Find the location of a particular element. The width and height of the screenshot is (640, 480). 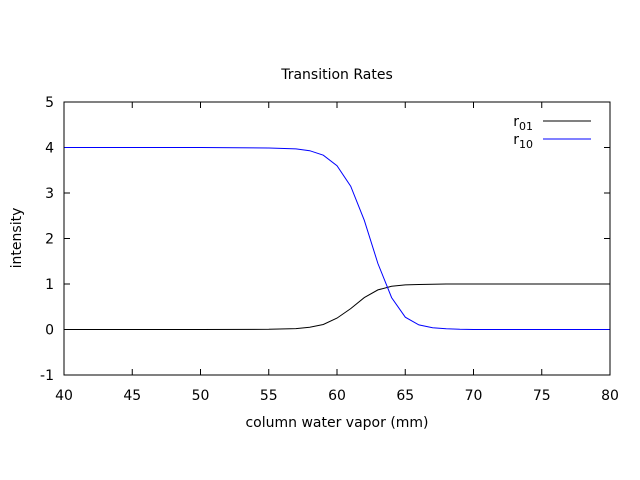

x-tick-label: 75 is located at coordinates (542, 396).